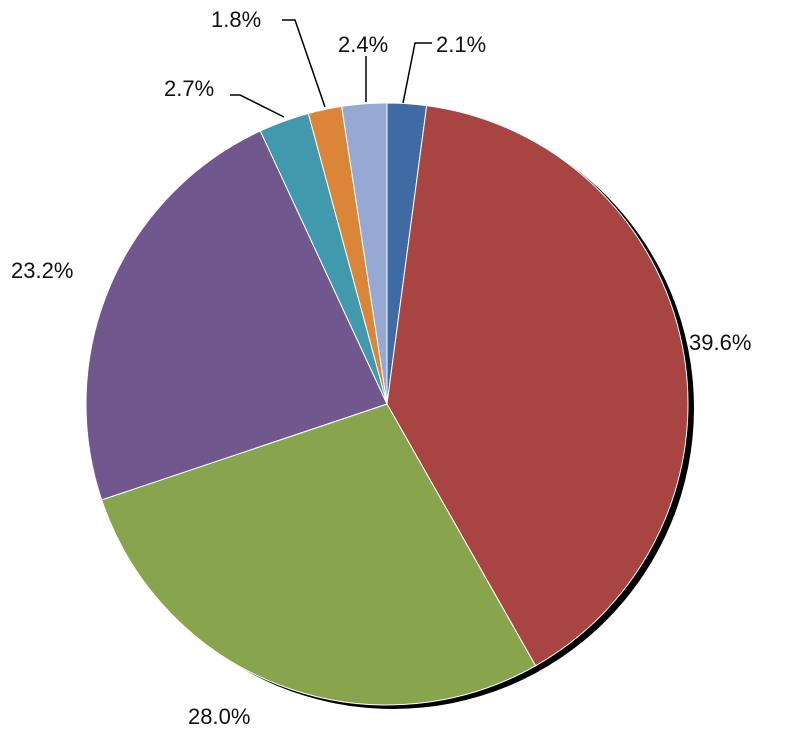 This screenshot has width=792, height=741. Describe the element at coordinates (189, 88) in the screenshot. I see `slice-label-4: 2.7%` at that location.